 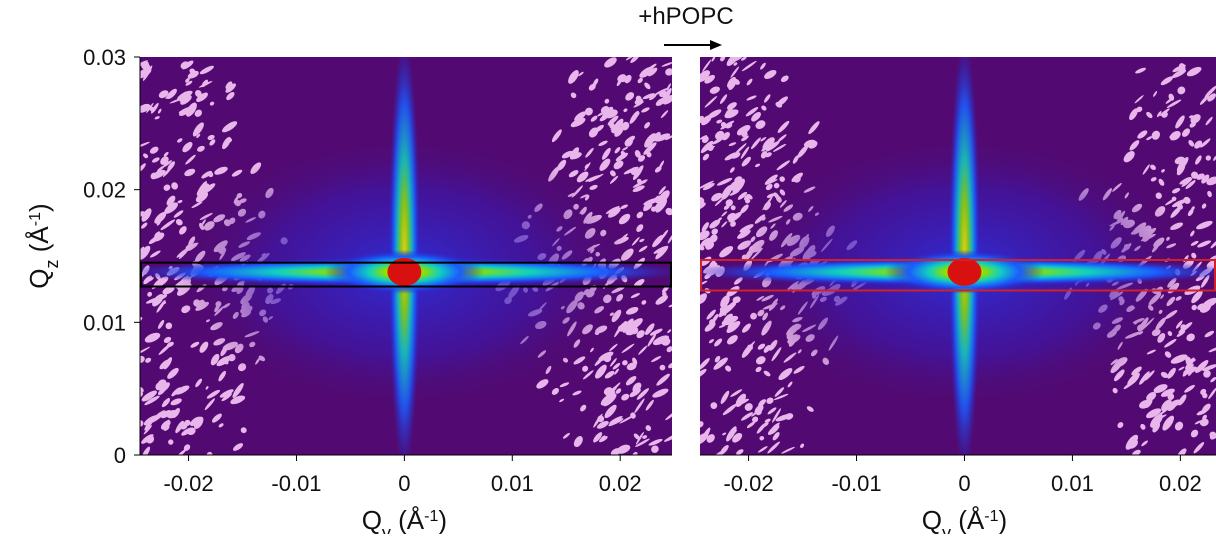 What do you see at coordinates (964, 483) in the screenshot?
I see `x-tick-label: 0` at bounding box center [964, 483].